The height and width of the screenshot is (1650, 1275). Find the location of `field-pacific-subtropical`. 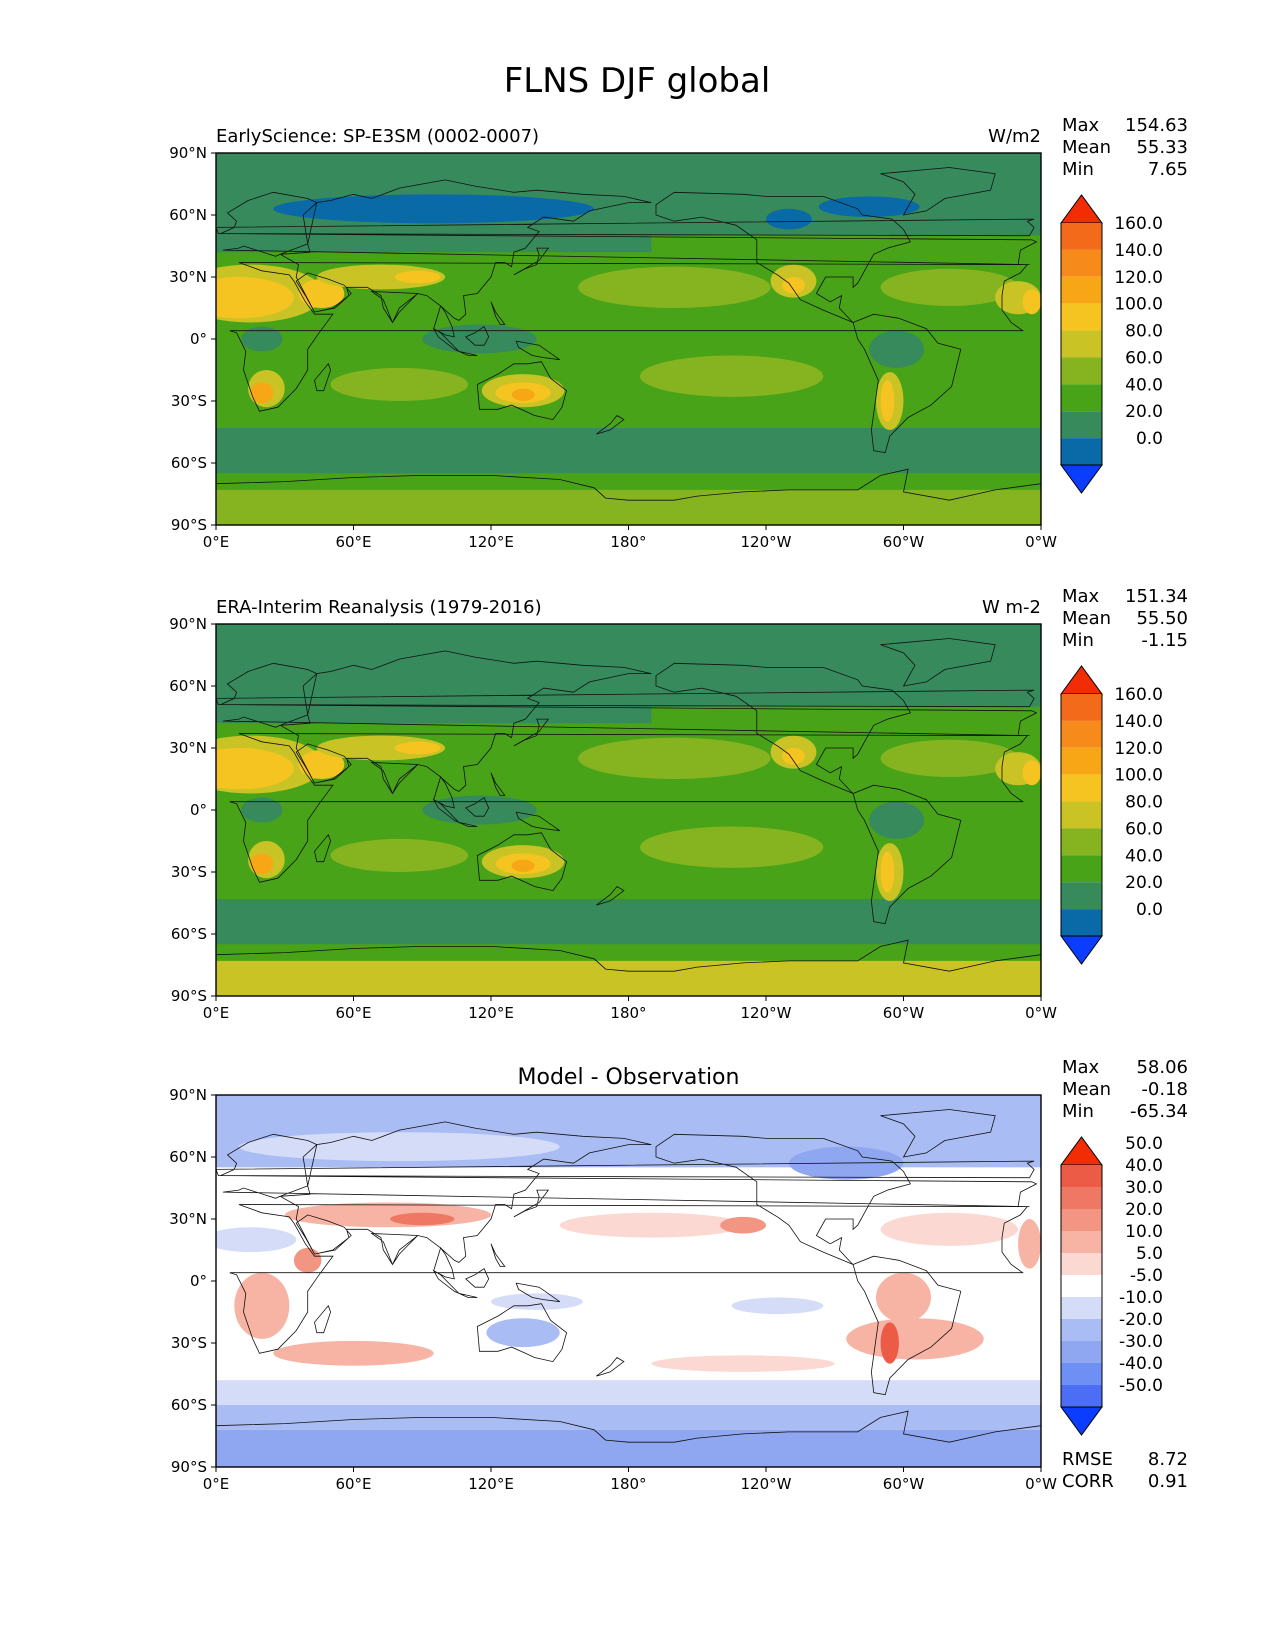

field-pacific-subtropical is located at coordinates (674, 287).